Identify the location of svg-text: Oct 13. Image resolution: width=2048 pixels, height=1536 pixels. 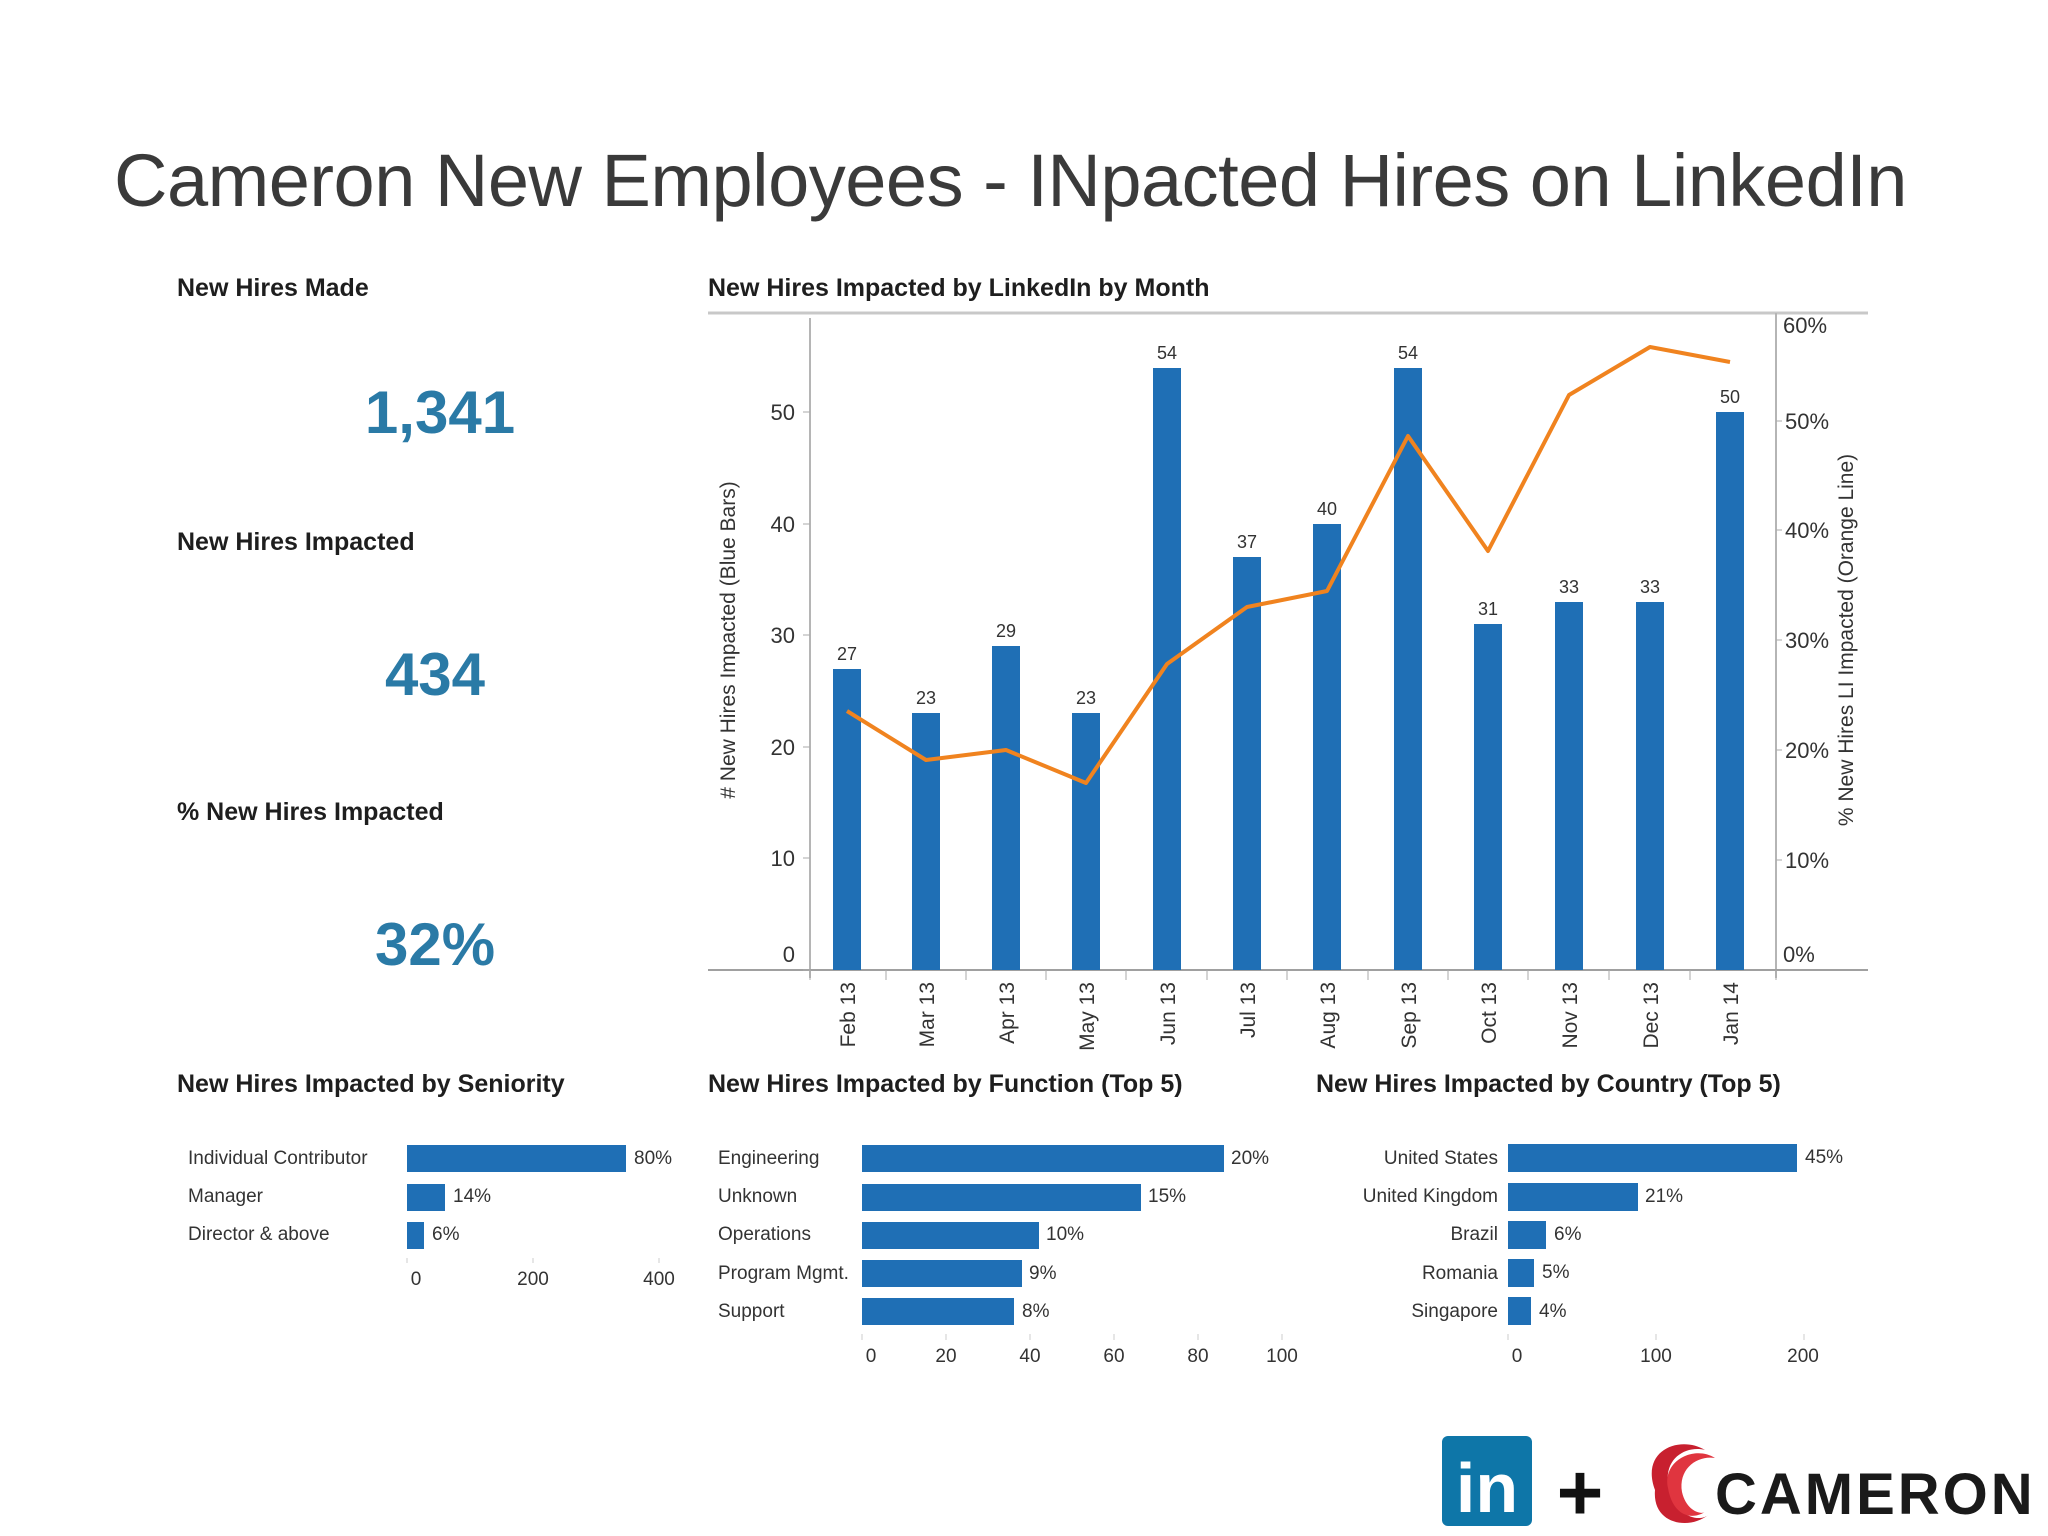
(1489, 1013).